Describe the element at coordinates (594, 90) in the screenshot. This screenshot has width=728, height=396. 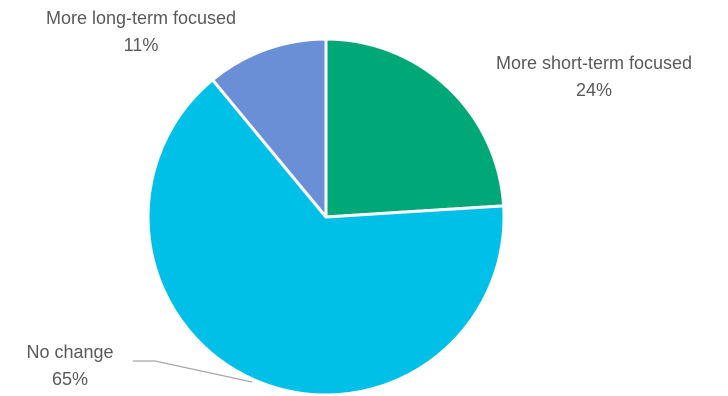
I see `slice-label-short-term-value: 24%` at that location.